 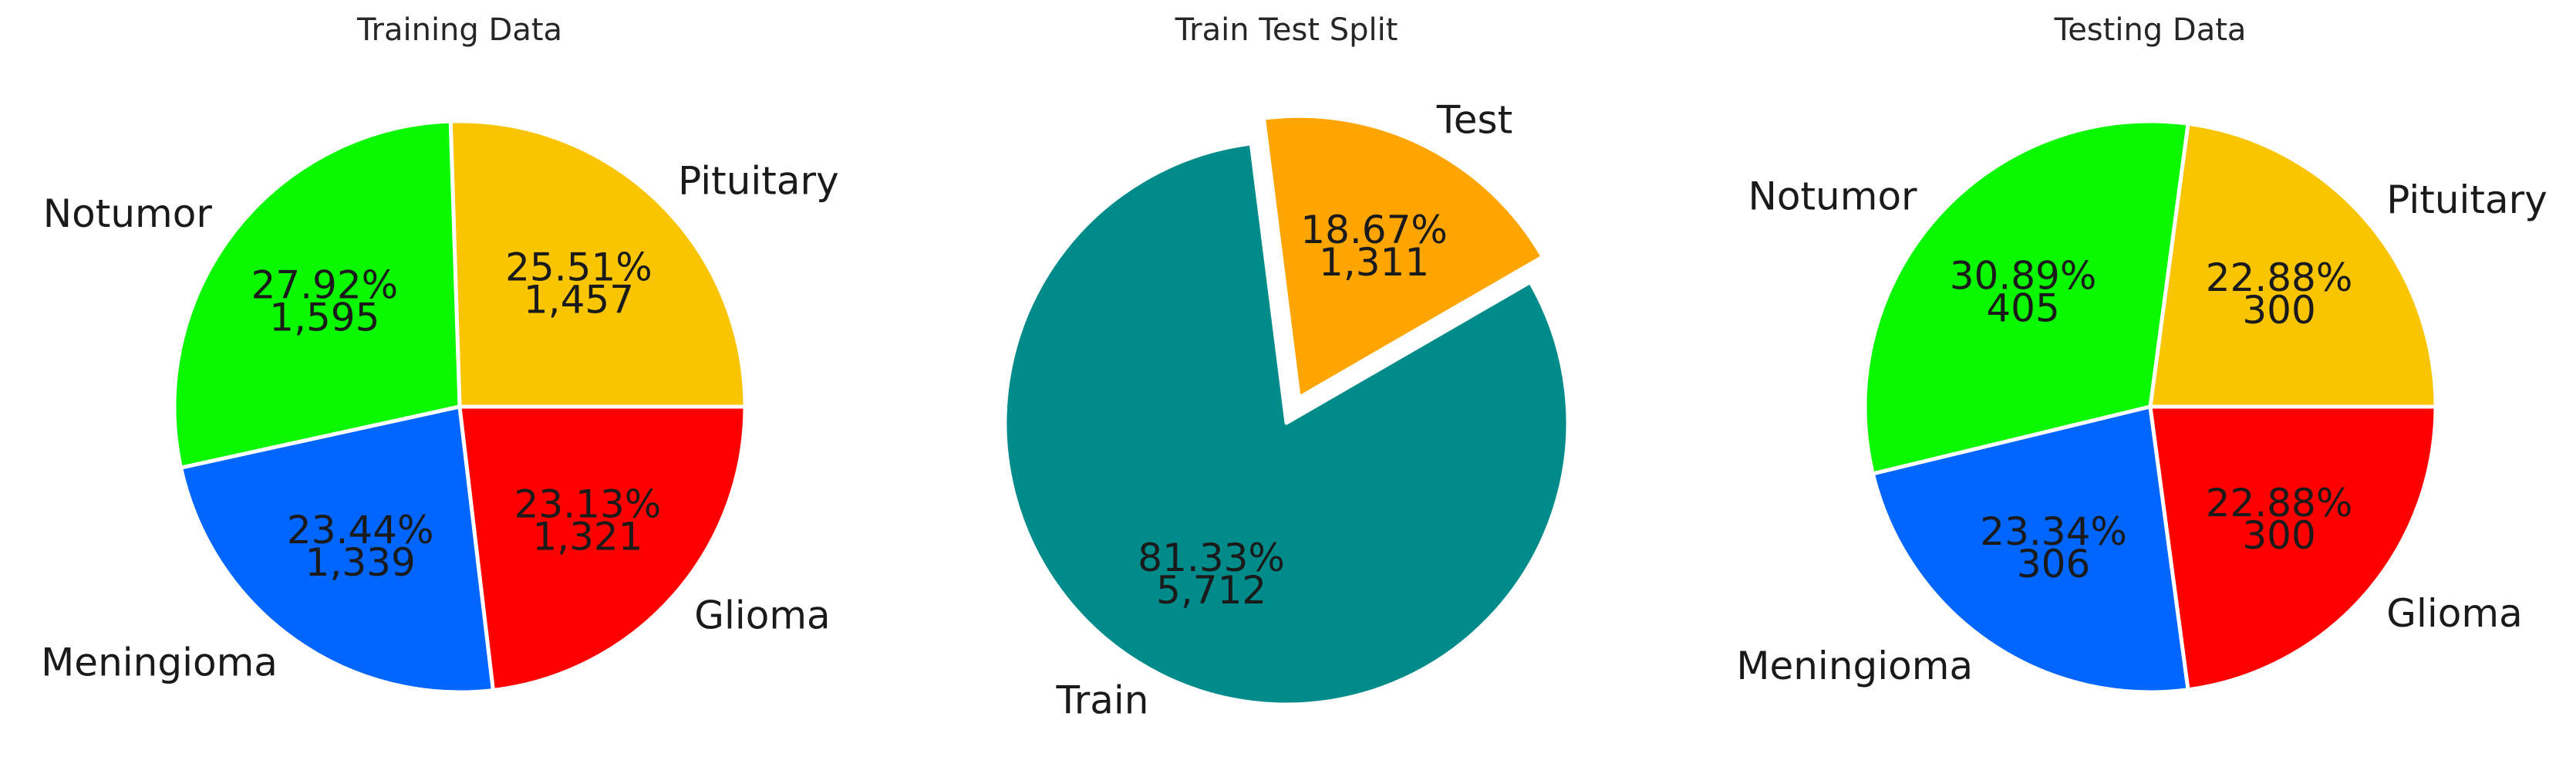 I want to click on count-label-meningioma: 306, so click(x=2053, y=564).